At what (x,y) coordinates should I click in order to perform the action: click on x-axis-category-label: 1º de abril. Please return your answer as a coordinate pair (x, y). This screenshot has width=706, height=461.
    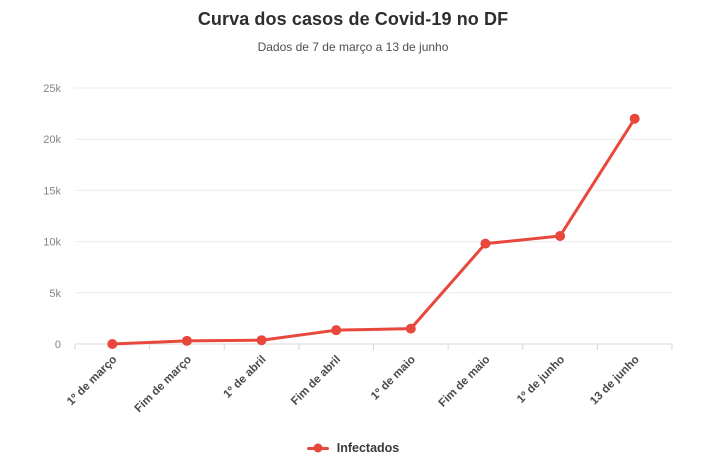
    Looking at the image, I should click on (245, 377).